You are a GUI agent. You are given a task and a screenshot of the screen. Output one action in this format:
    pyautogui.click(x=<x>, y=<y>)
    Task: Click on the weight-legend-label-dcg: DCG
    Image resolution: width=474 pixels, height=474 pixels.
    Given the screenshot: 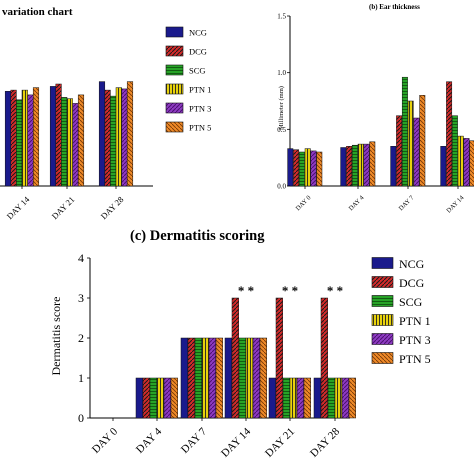 What is the action you would take?
    pyautogui.click(x=198, y=52)
    